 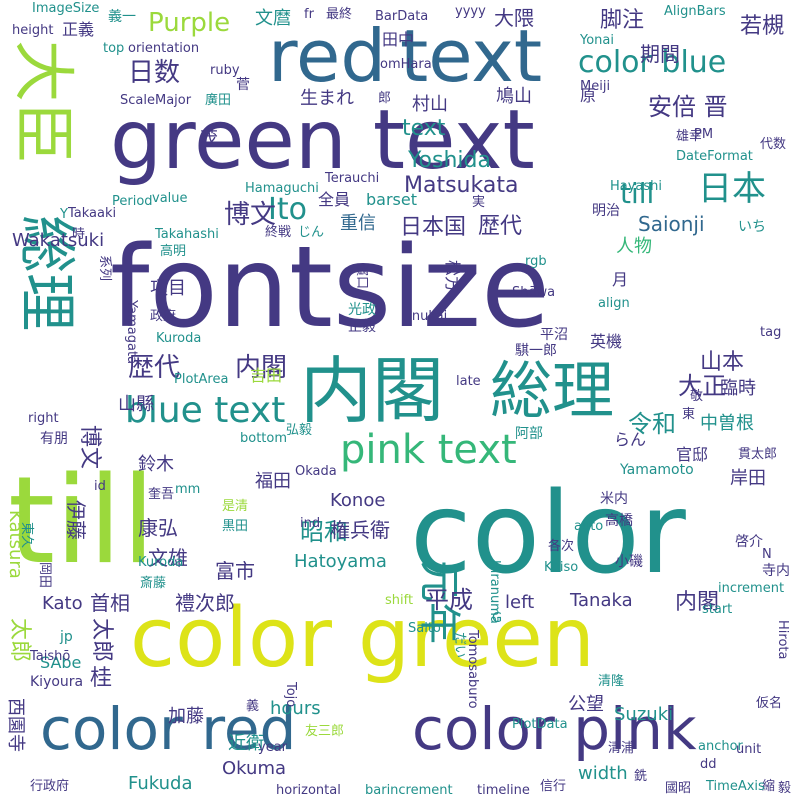 I want to click on word-auto: auto, so click(x=589, y=526).